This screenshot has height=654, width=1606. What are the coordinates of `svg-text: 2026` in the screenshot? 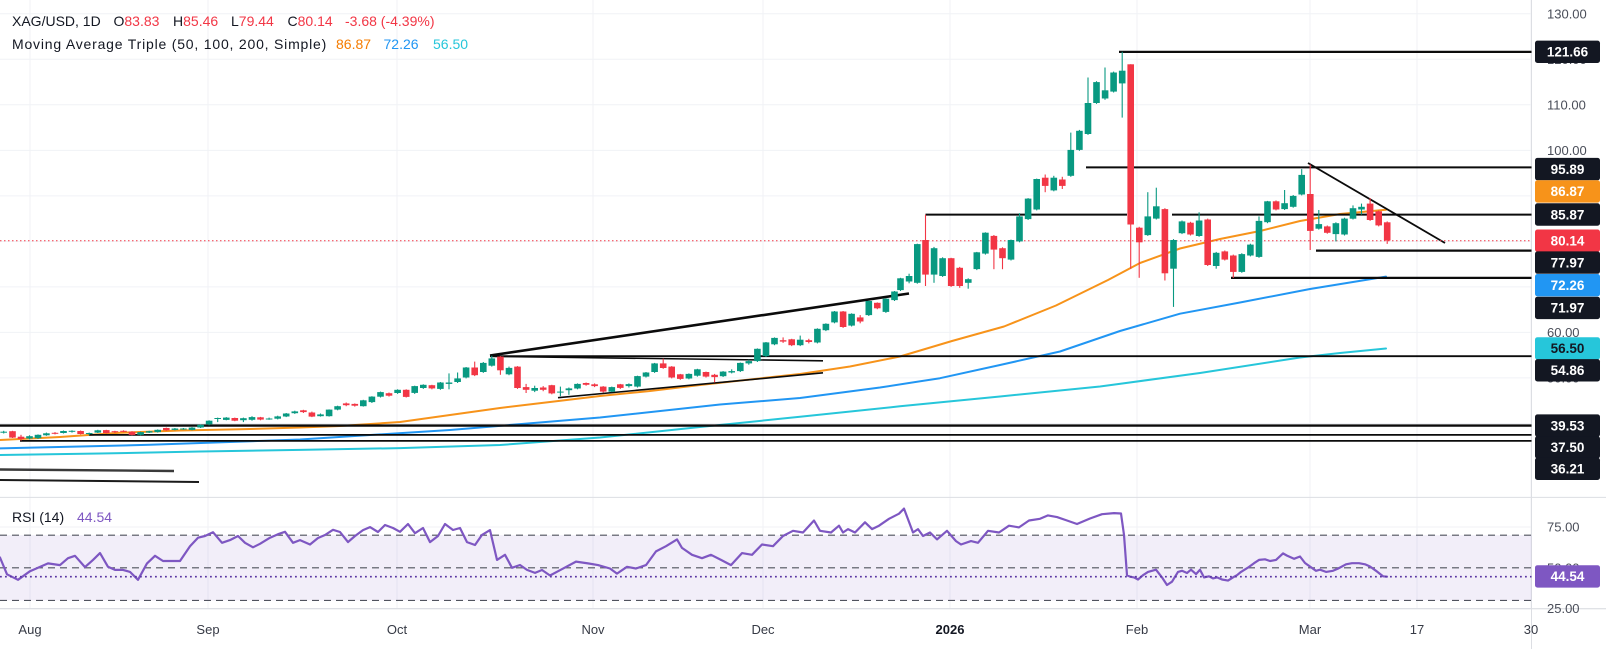 It's located at (950, 629).